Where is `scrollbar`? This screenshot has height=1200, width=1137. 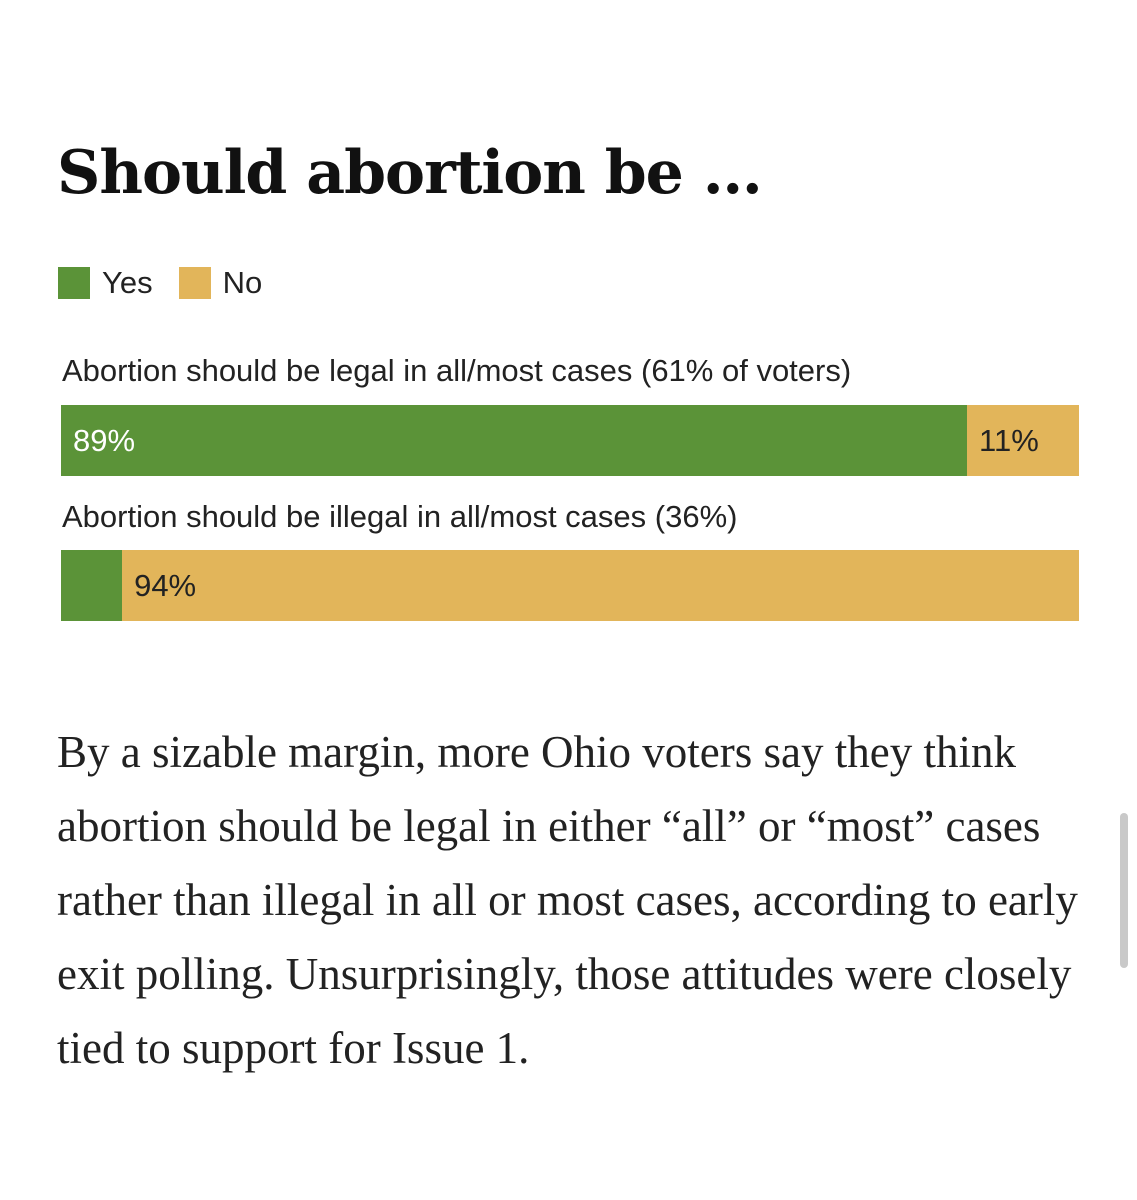
scrollbar is located at coordinates (1124, 890).